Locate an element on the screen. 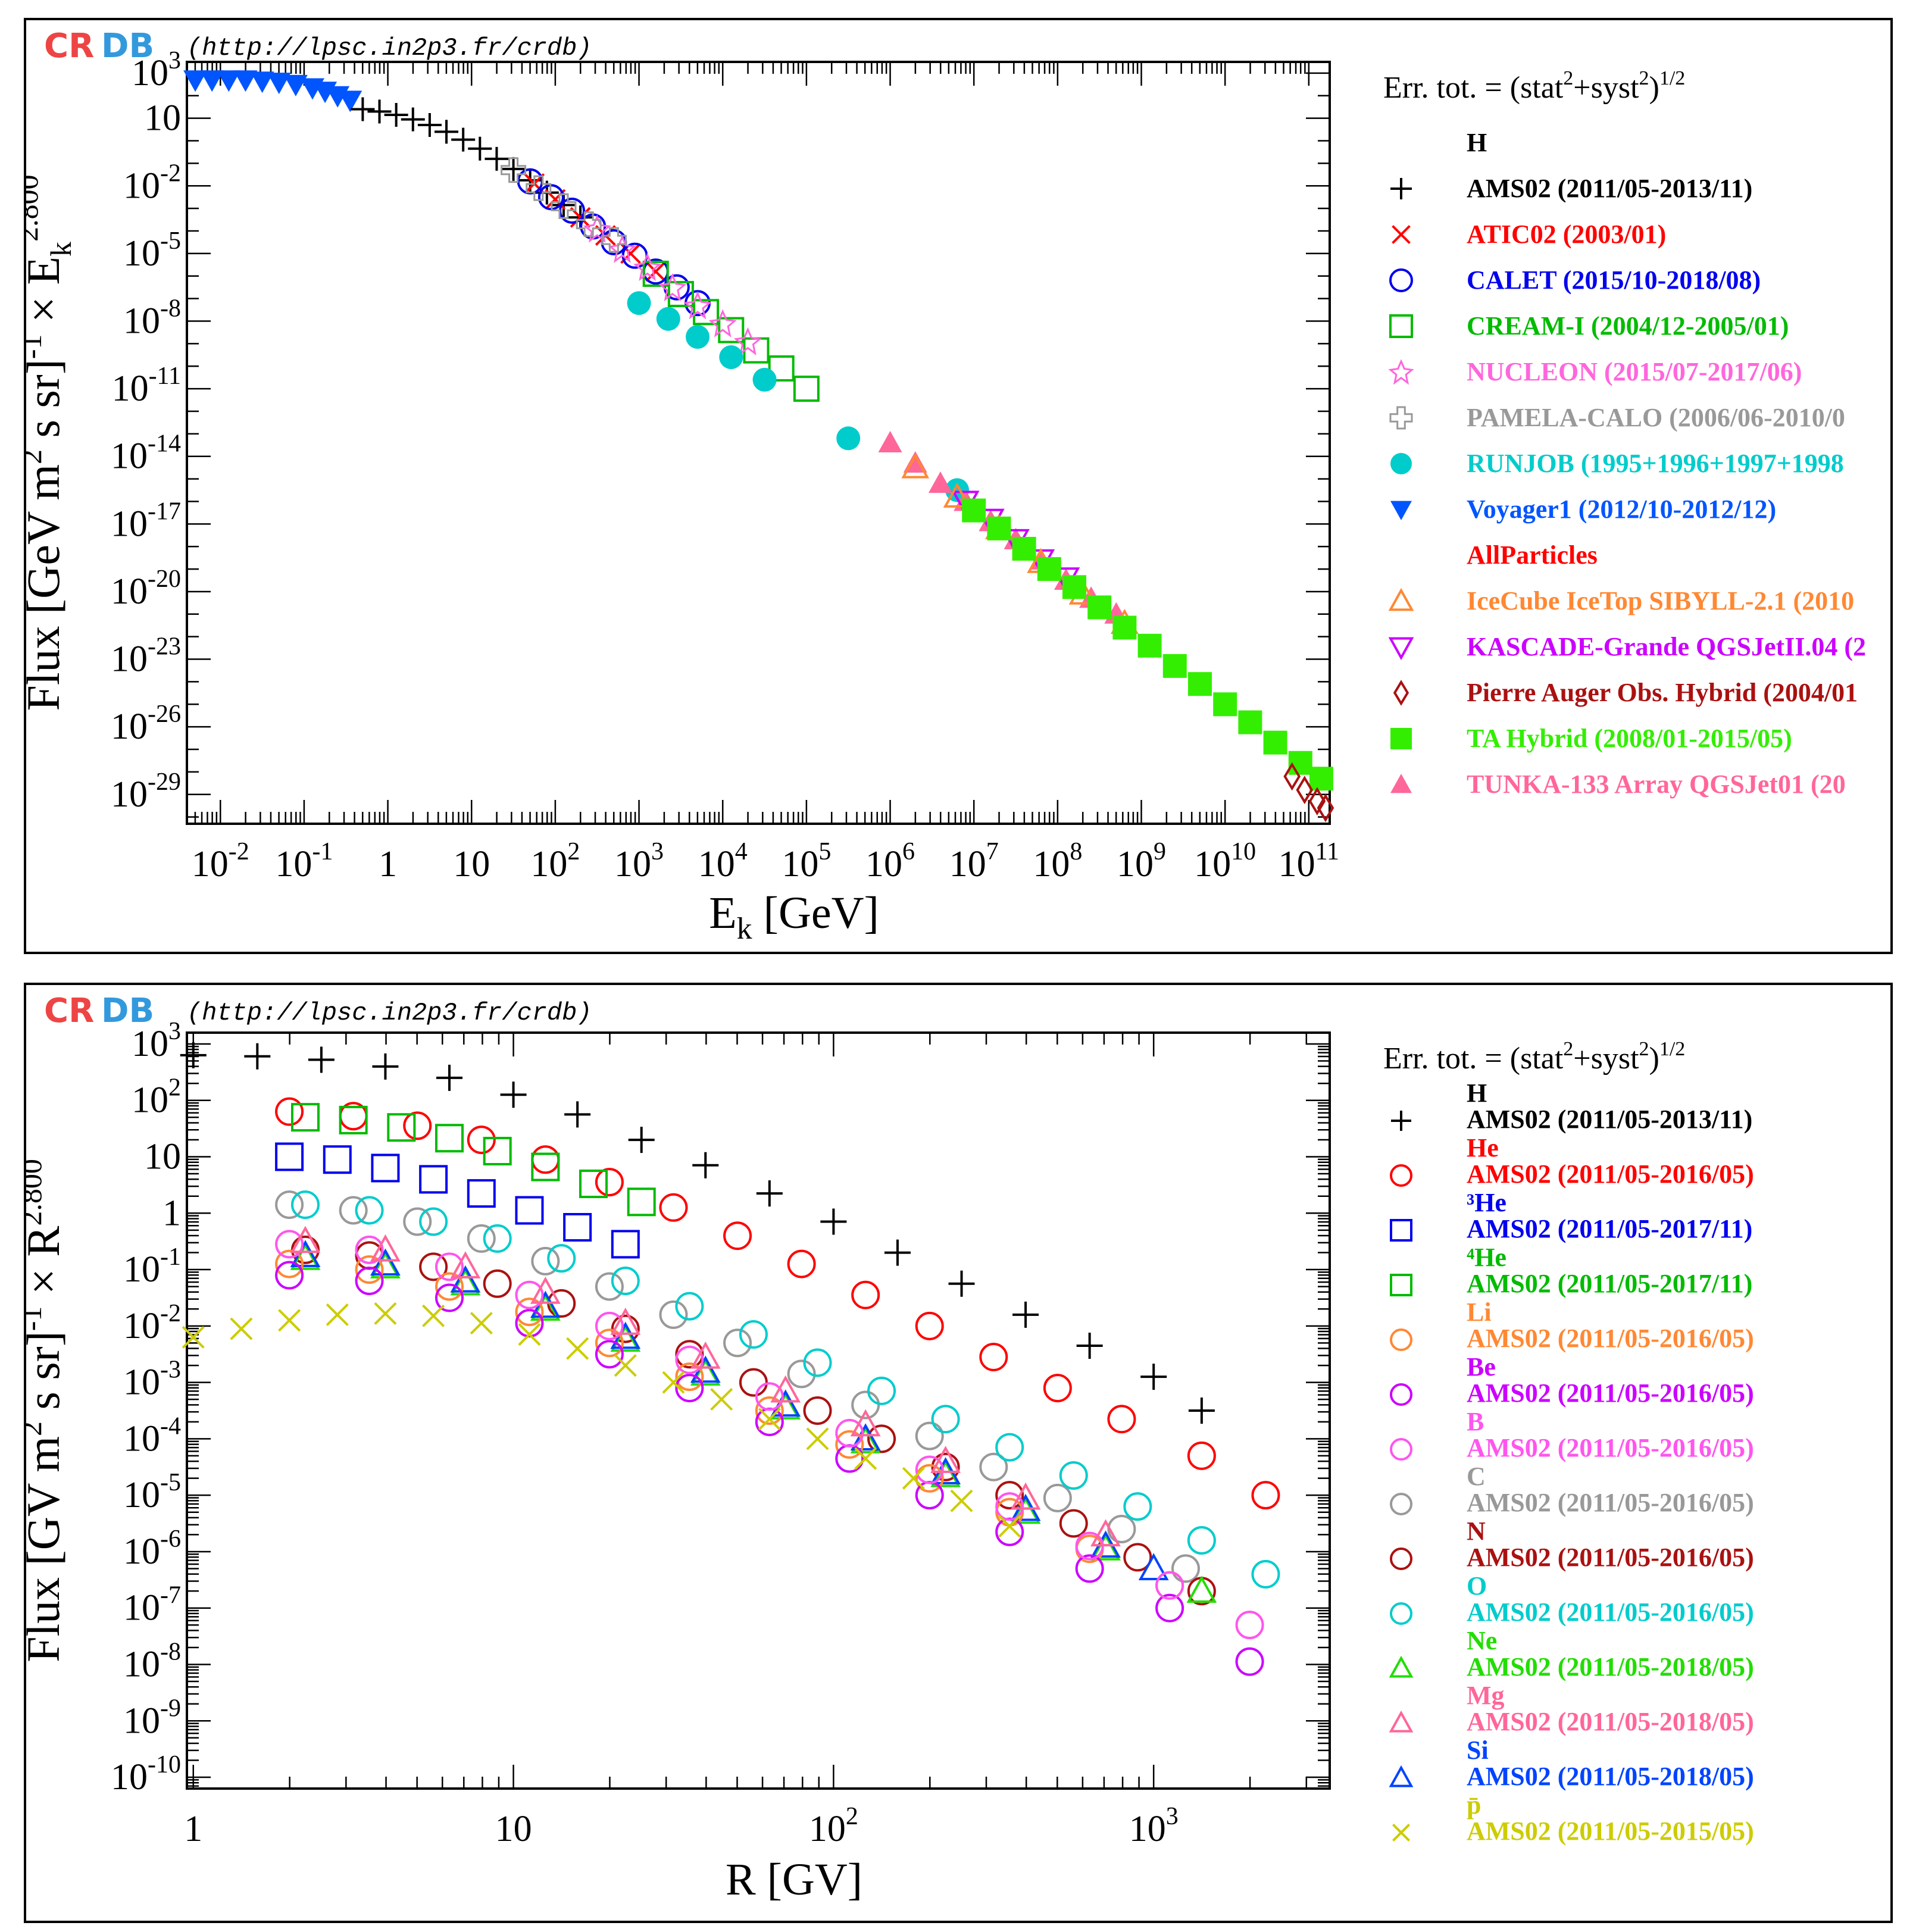 The width and height of the screenshot is (1916, 1932). y-tick-exp: -1 is located at coordinates (170, 1257).